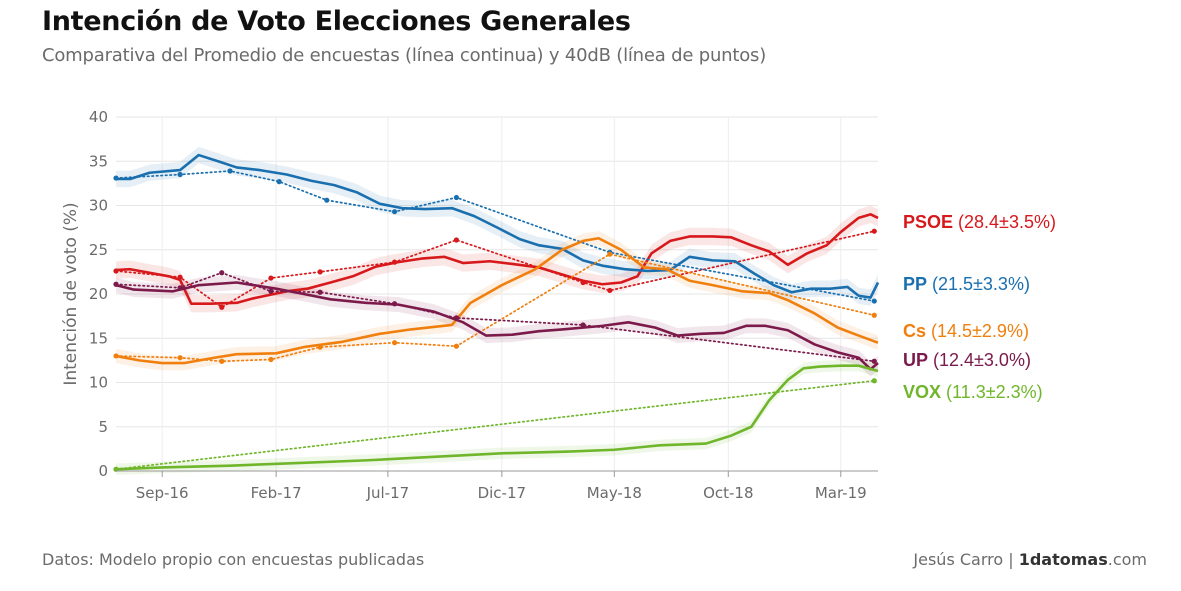 The height and width of the screenshot is (591, 1181). What do you see at coordinates (98, 294) in the screenshot?
I see `y-tick-label: 20` at bounding box center [98, 294].